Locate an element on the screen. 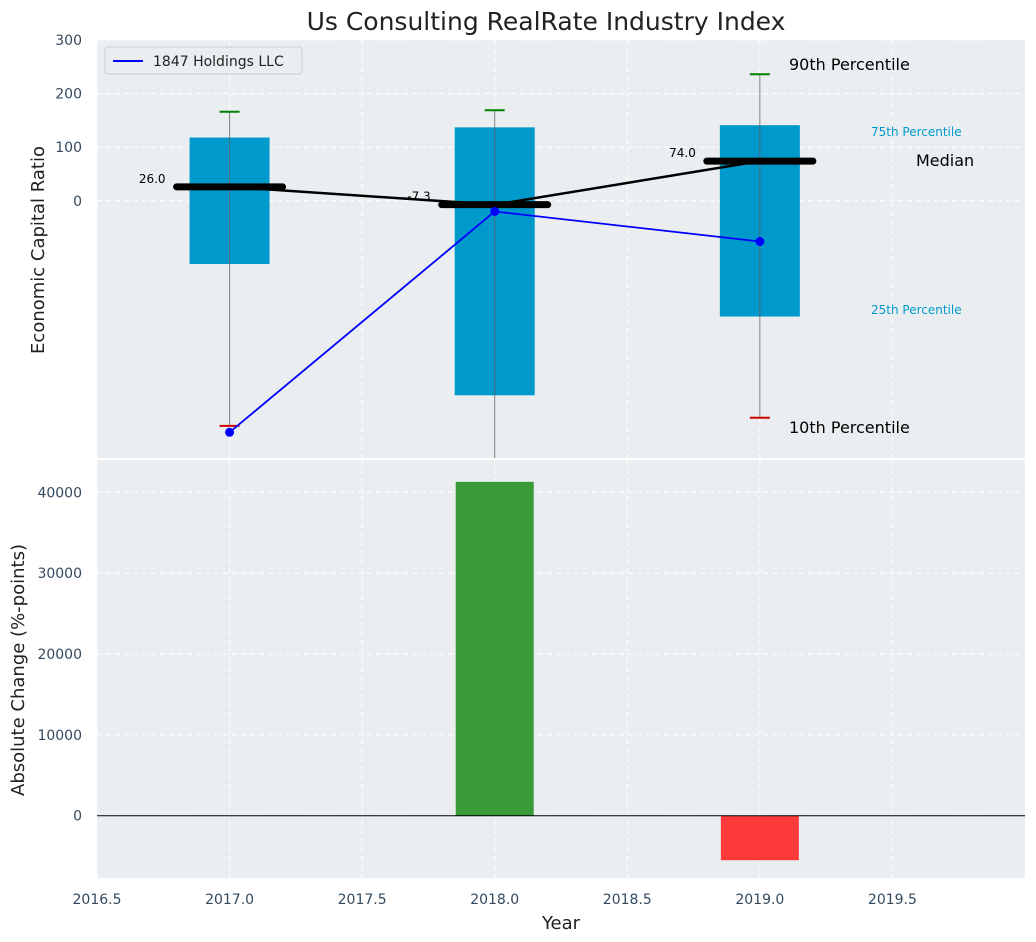 Image resolution: width=1036 pixels, height=942 pixels. median-value-label: 74.0 is located at coordinates (682, 153).